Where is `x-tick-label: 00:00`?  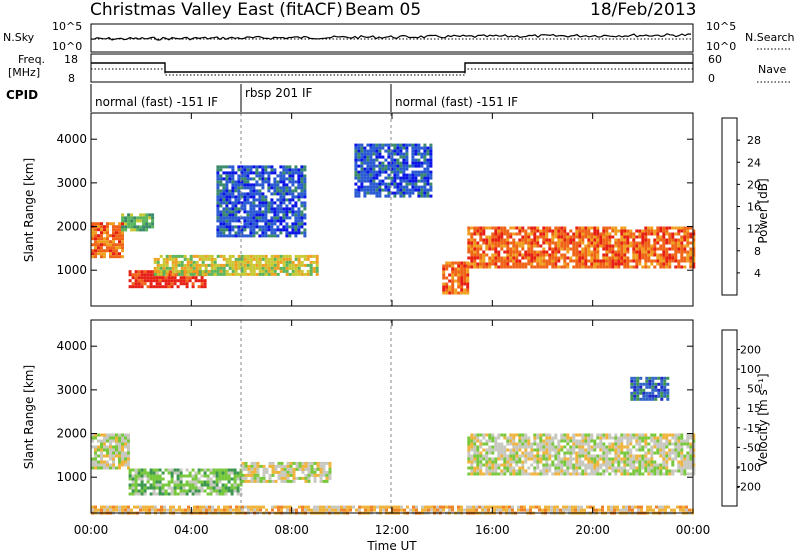
x-tick-label: 00:00 is located at coordinates (91, 530).